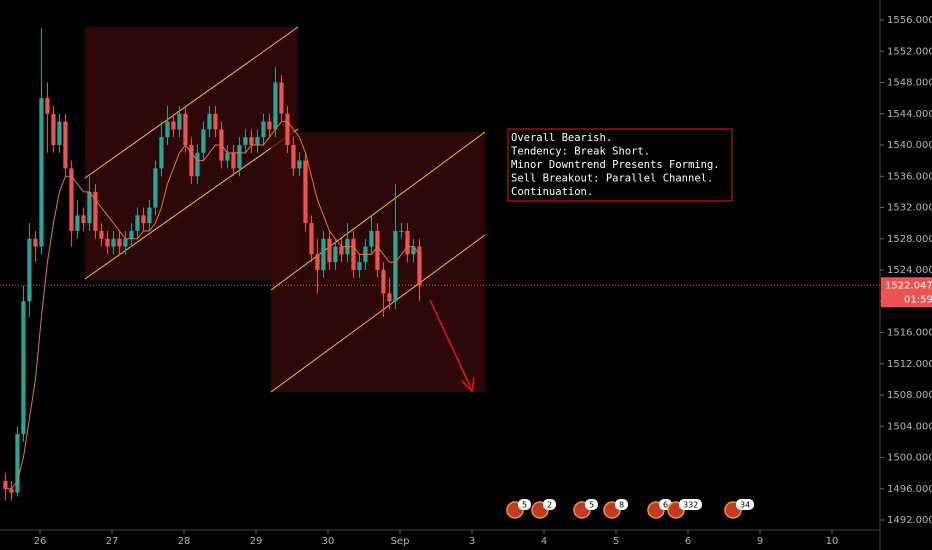 The height and width of the screenshot is (550, 932). I want to click on y-tick-label: 1500.000, so click(909, 458).